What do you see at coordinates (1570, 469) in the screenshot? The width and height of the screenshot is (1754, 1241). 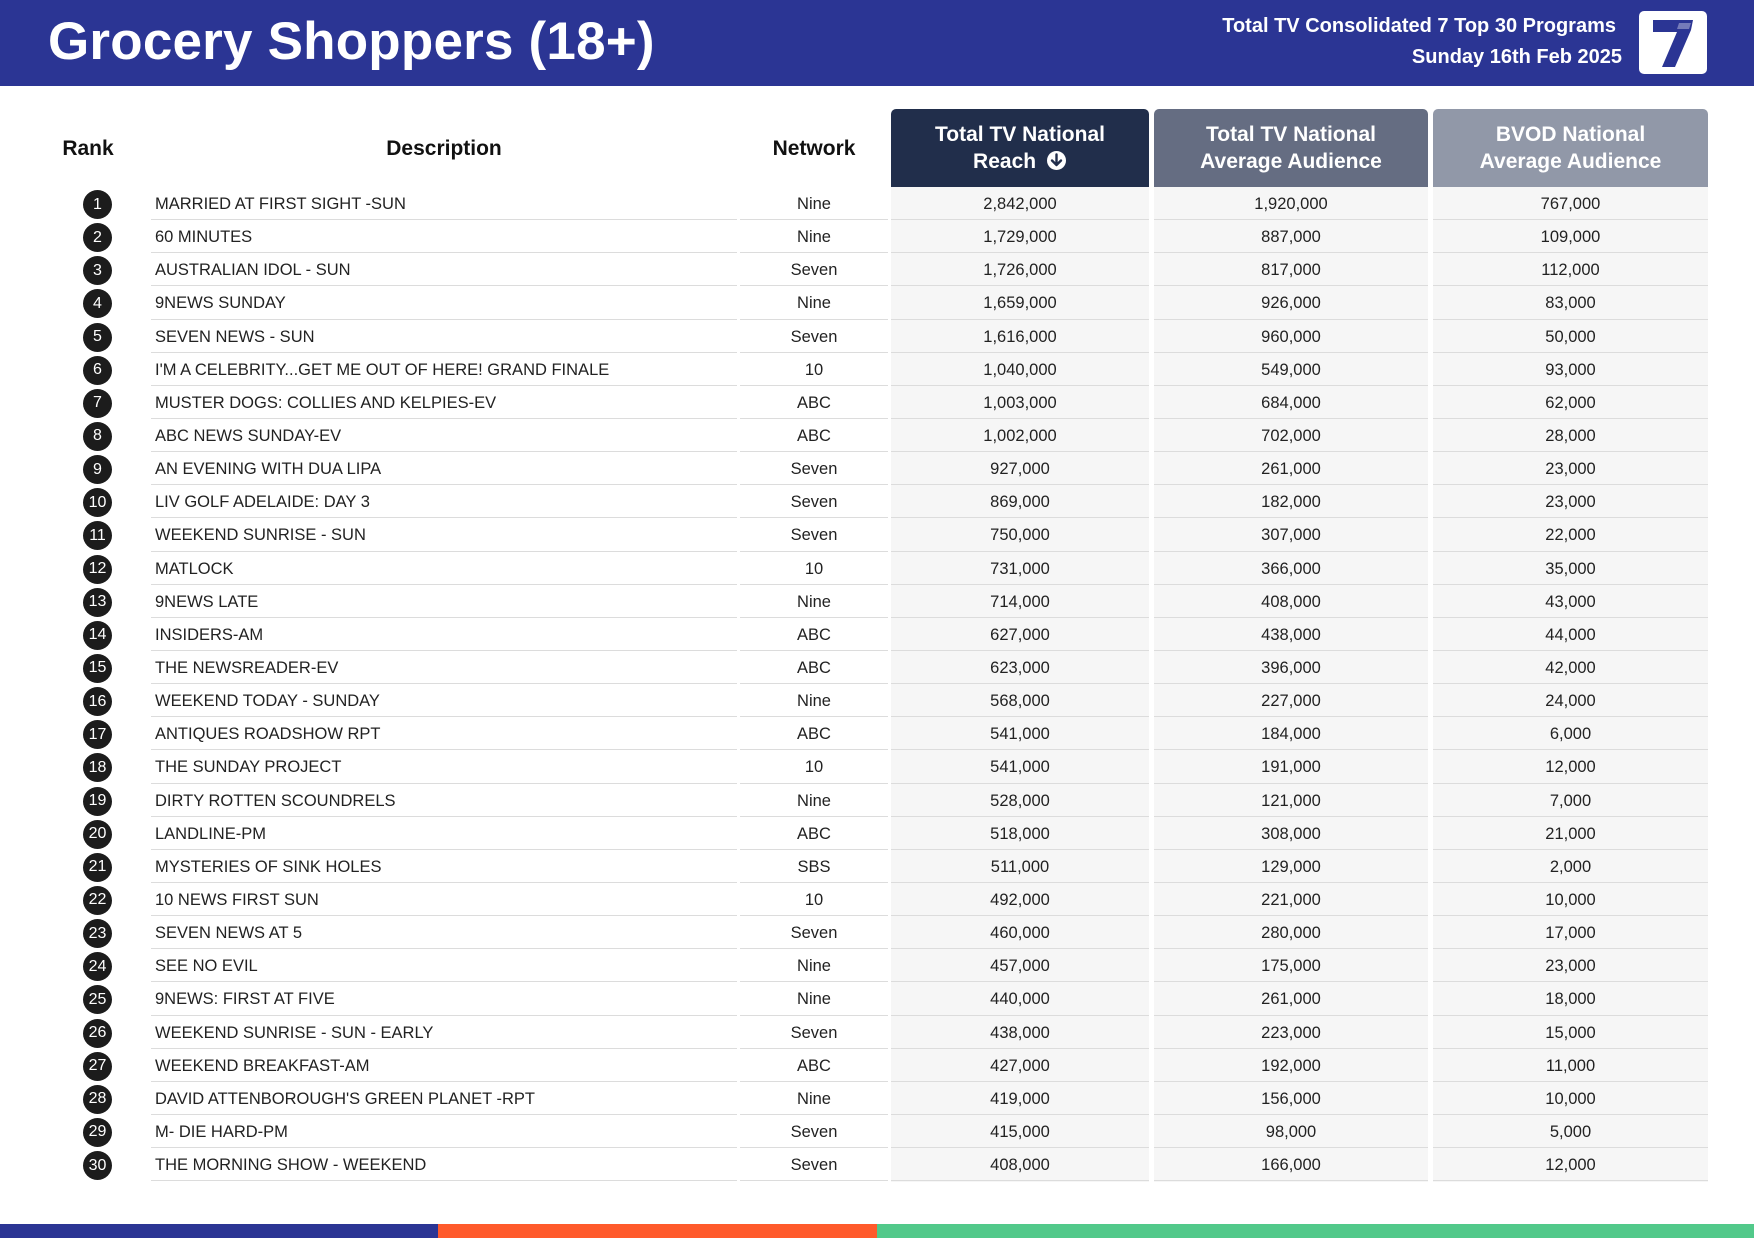 I see `bvod-cell: 23,000` at bounding box center [1570, 469].